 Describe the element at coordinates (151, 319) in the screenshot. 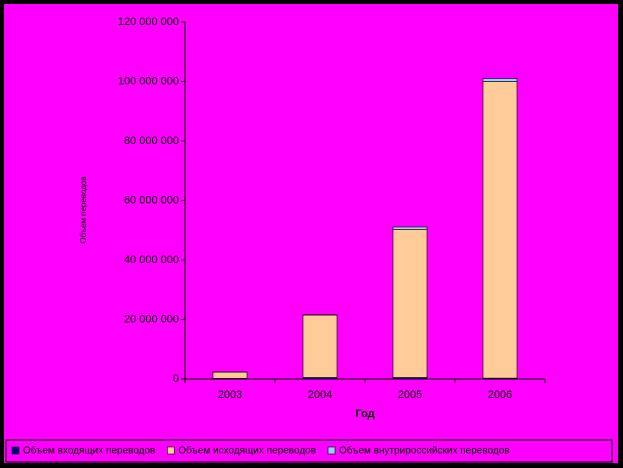

I see `y-tick-label: 20 000 000` at that location.